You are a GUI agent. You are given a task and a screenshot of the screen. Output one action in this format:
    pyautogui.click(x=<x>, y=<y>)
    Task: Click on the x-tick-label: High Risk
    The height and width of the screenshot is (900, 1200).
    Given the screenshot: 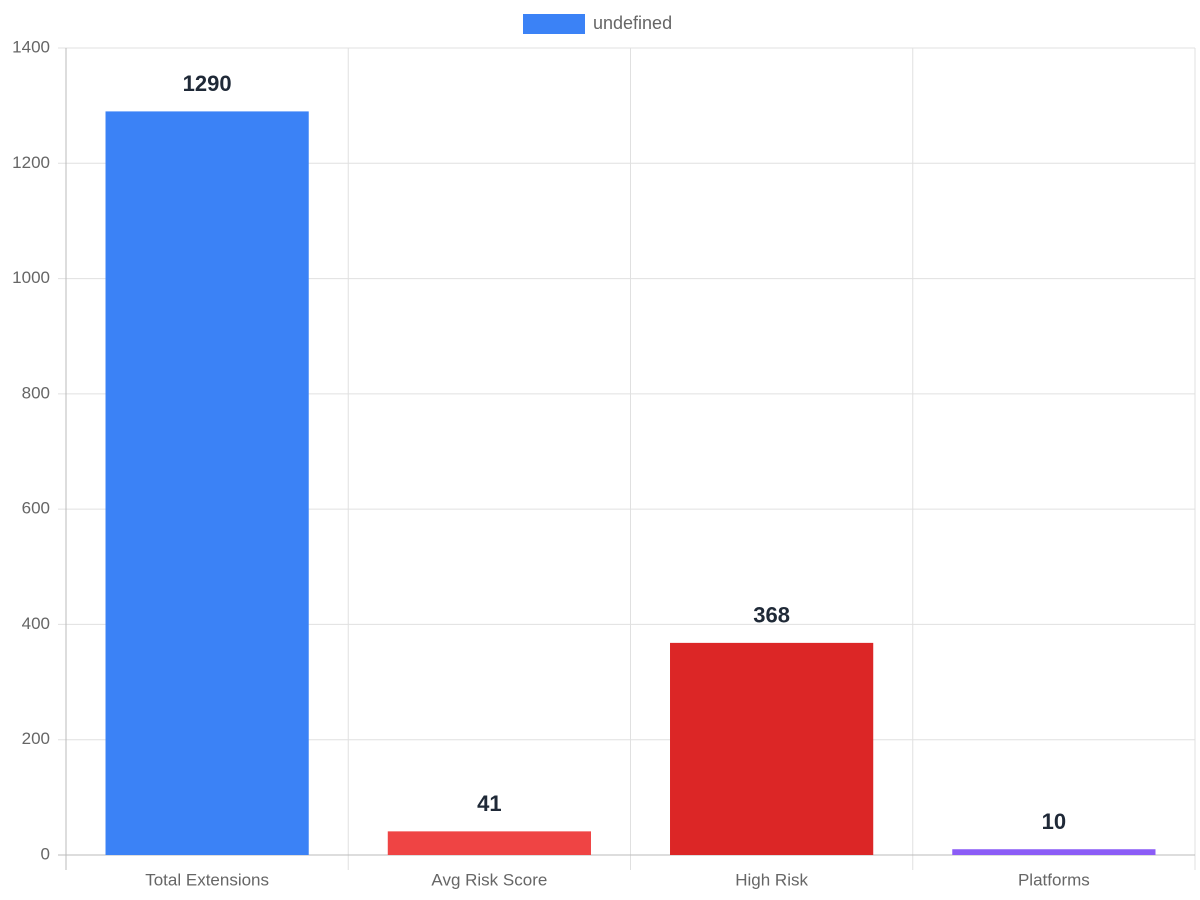 What is the action you would take?
    pyautogui.click(x=771, y=879)
    